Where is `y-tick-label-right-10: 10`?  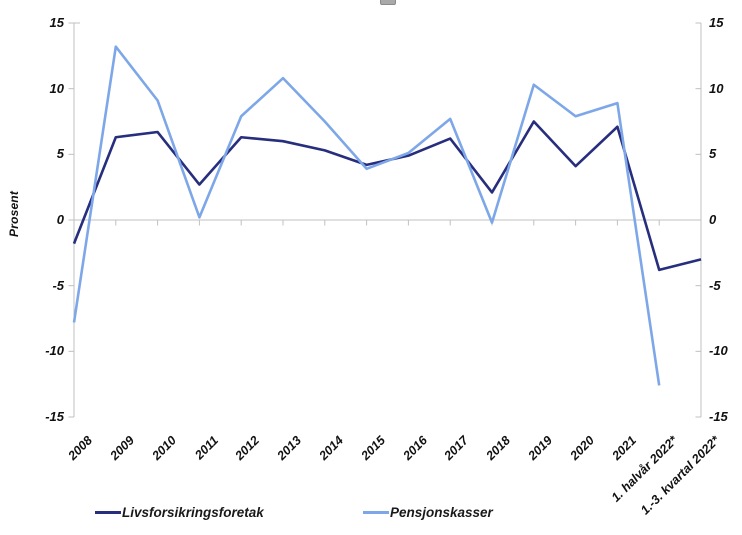 y-tick-label-right-10: 10 is located at coordinates (716, 88).